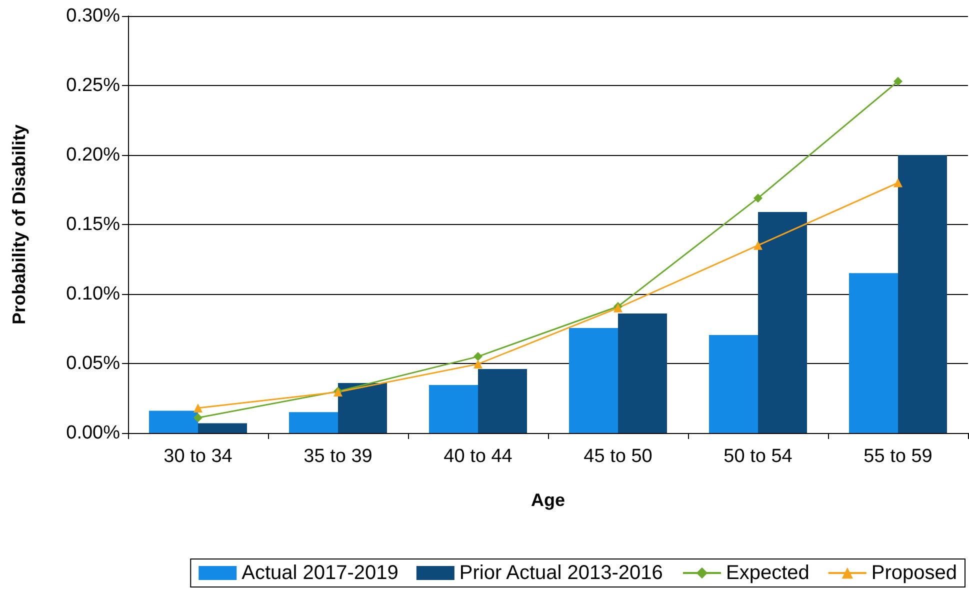 The width and height of the screenshot is (969, 589). What do you see at coordinates (93, 294) in the screenshot?
I see `y-tick-label: 0.10%` at bounding box center [93, 294].